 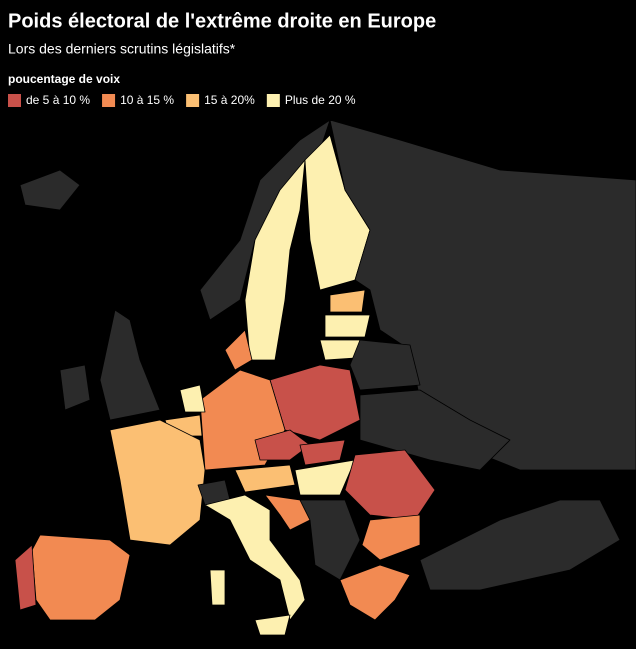 What do you see at coordinates (50, 190) in the screenshot?
I see `iceland` at bounding box center [50, 190].